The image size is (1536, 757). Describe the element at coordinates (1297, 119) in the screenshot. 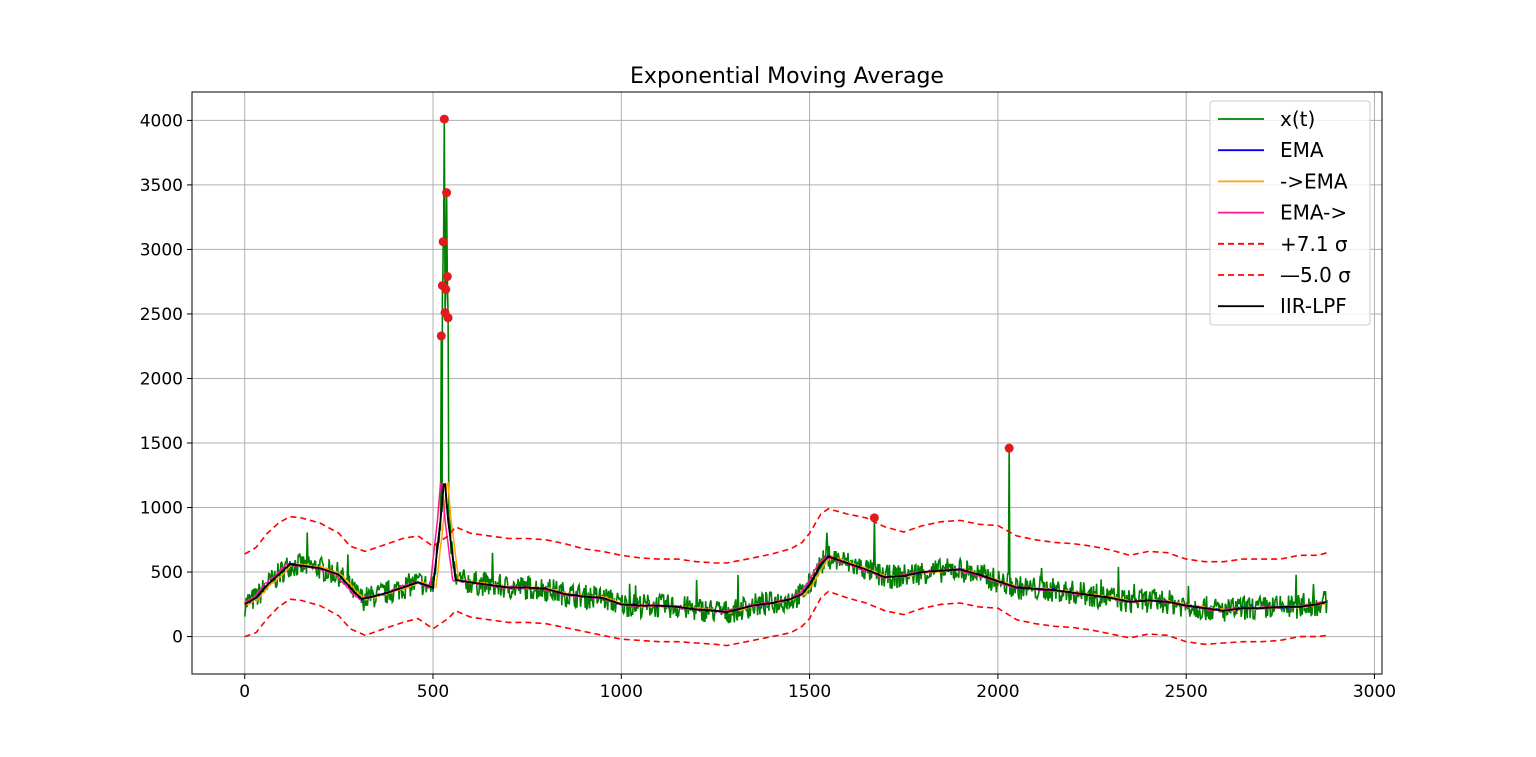

I see `legend-label-0: x(t)` at that location.